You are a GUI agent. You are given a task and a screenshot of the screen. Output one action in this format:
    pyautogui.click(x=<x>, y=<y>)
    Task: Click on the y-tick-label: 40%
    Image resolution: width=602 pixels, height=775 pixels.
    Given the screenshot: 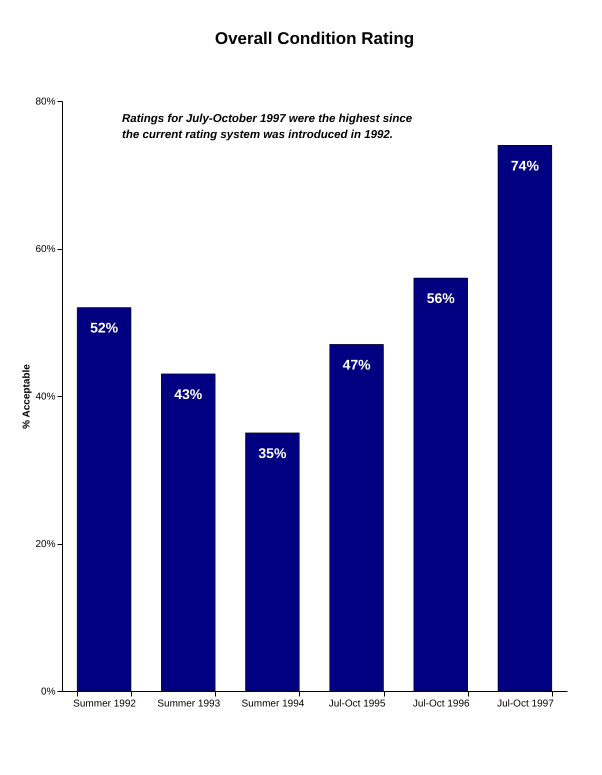 What is the action you would take?
    pyautogui.click(x=45, y=397)
    